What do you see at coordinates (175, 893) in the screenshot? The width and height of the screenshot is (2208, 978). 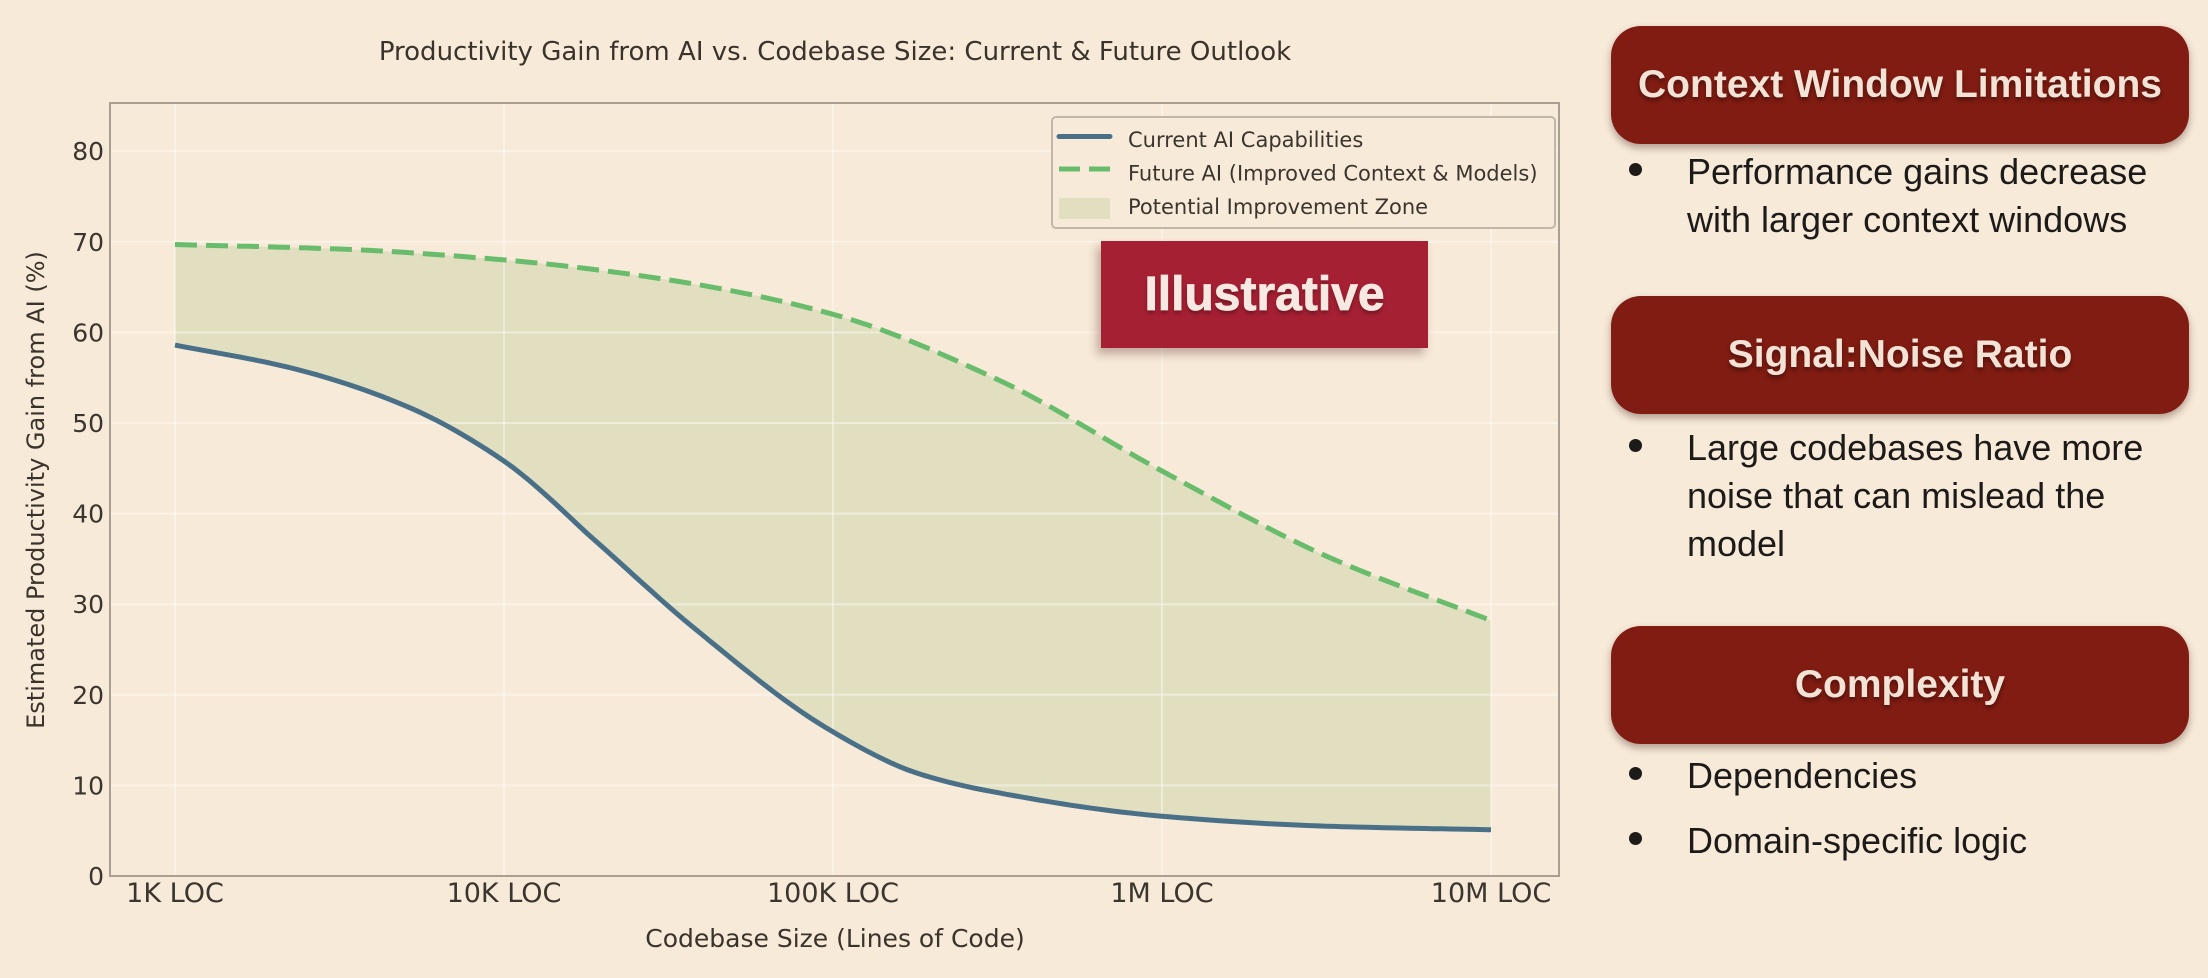 I see `svg-text: 1K LOC` at bounding box center [175, 893].